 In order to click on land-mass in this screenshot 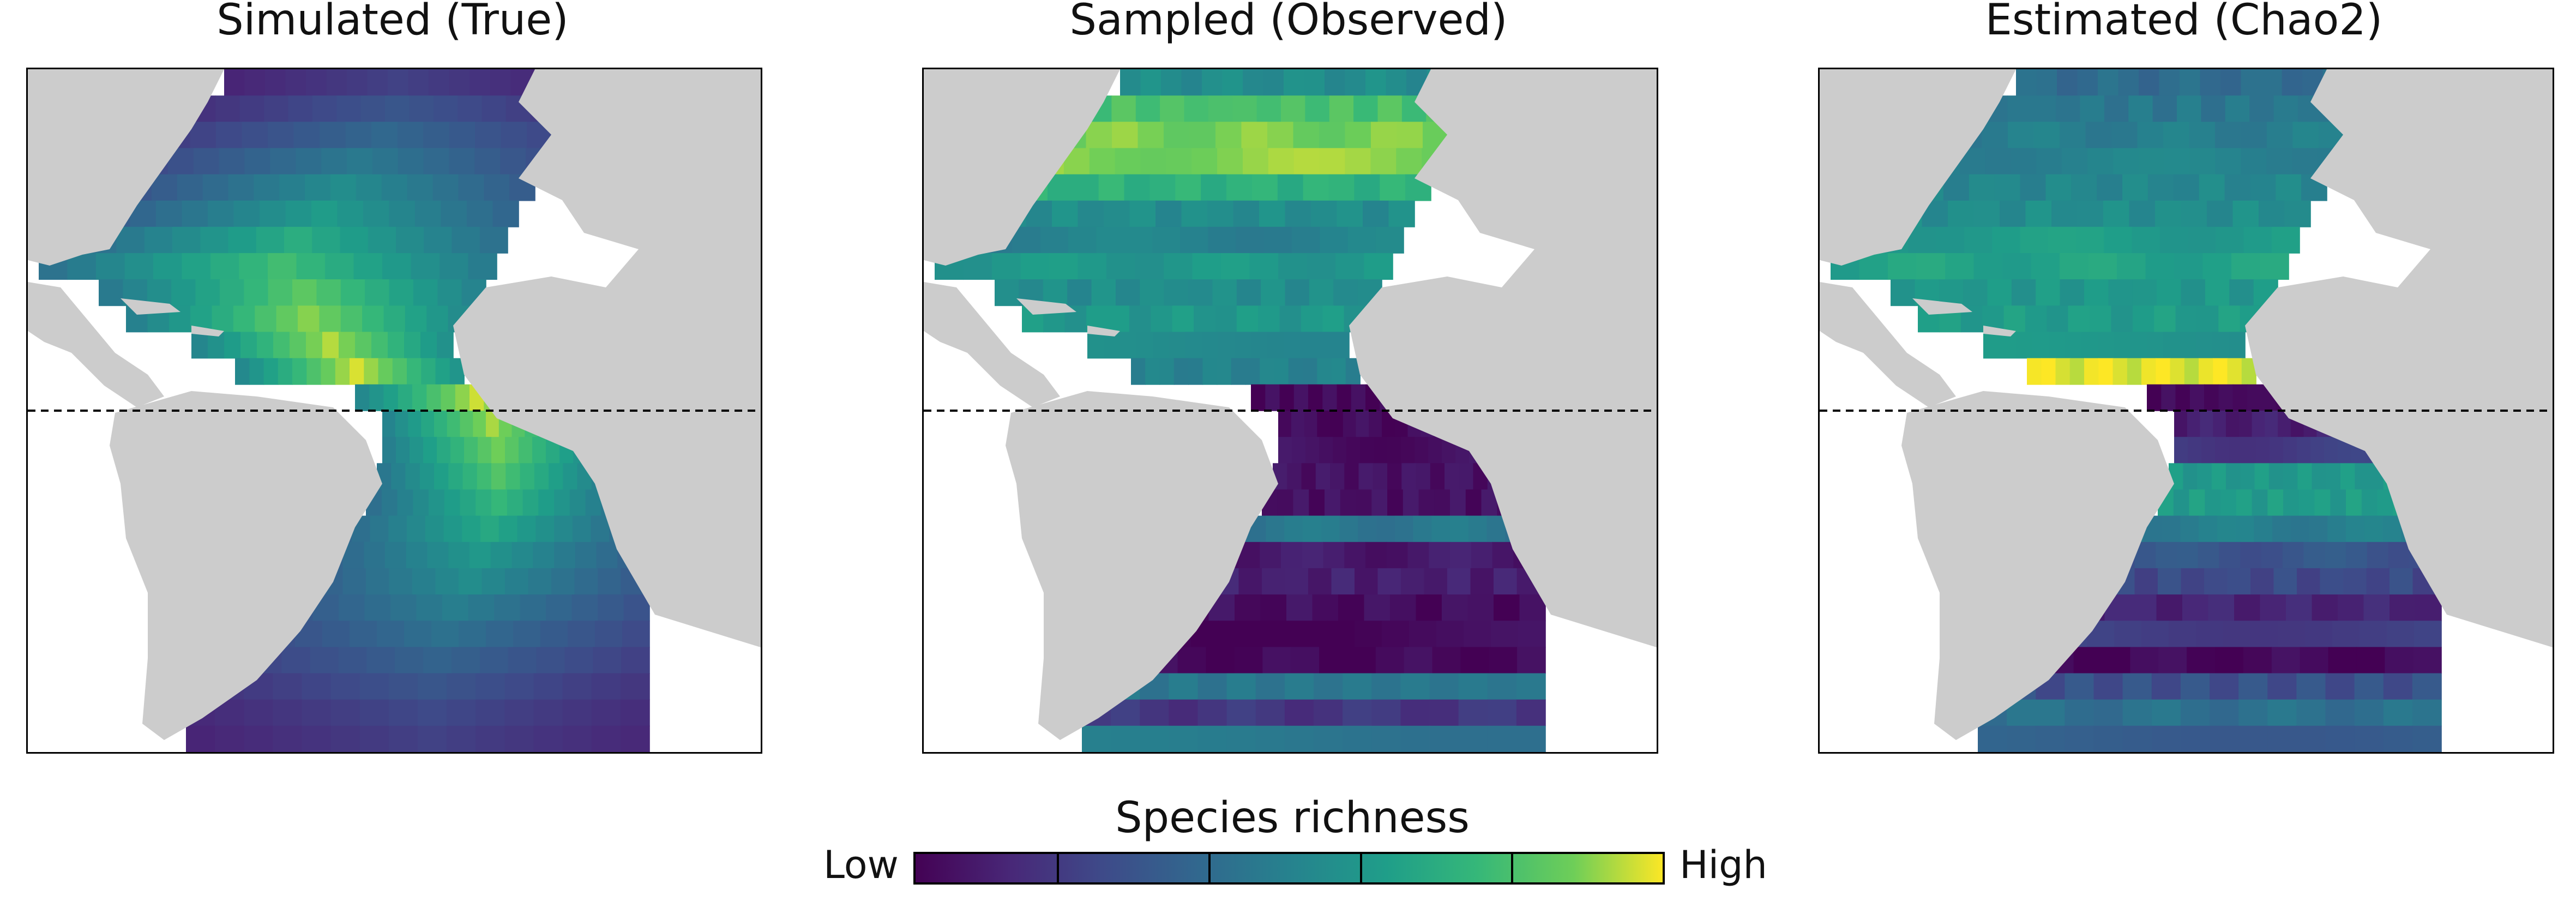, I will do `click(1882, 99)`.